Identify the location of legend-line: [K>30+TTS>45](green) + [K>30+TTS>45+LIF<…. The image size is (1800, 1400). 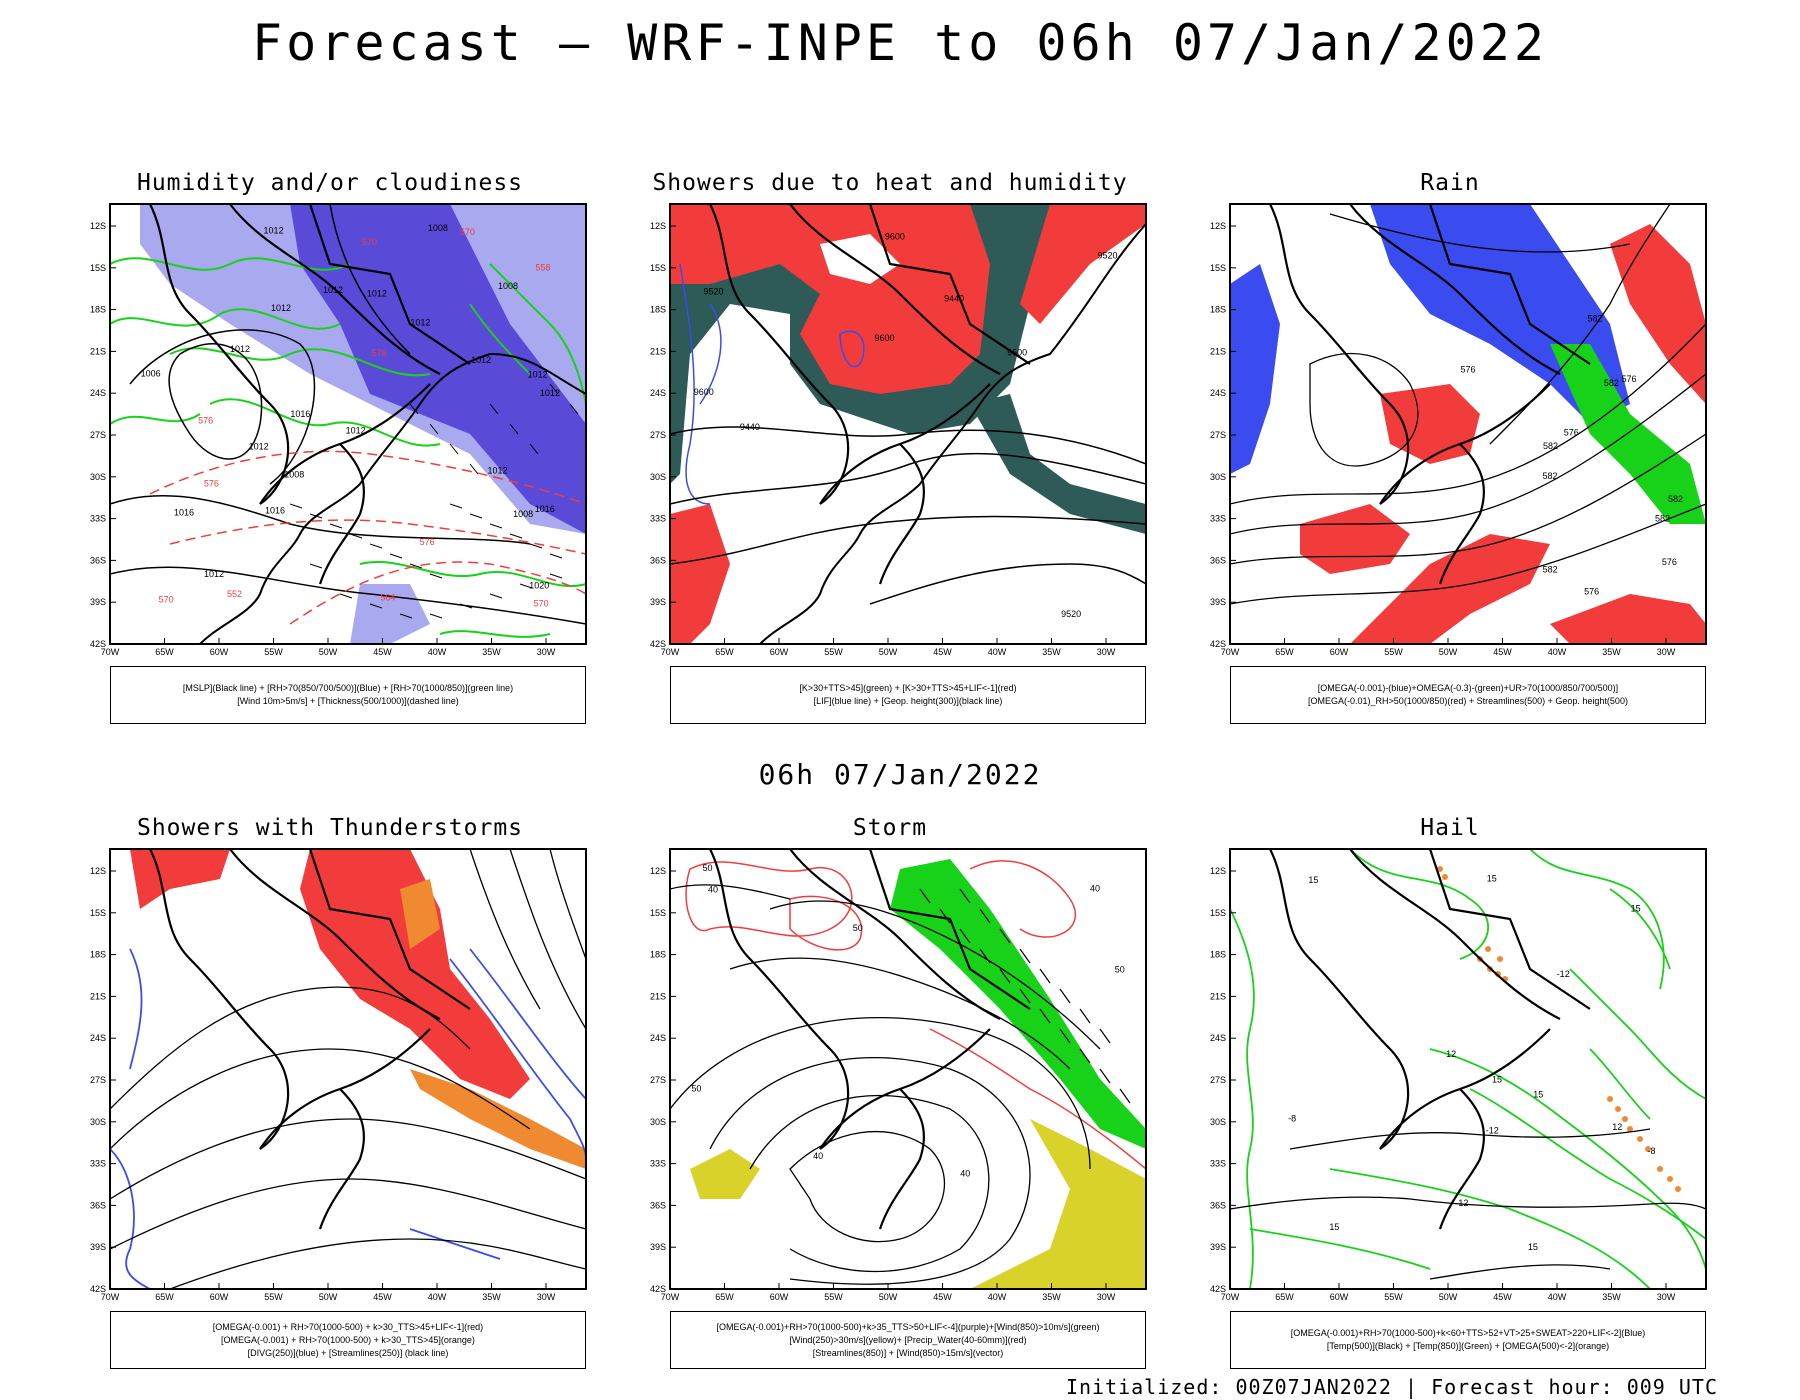
(908, 688).